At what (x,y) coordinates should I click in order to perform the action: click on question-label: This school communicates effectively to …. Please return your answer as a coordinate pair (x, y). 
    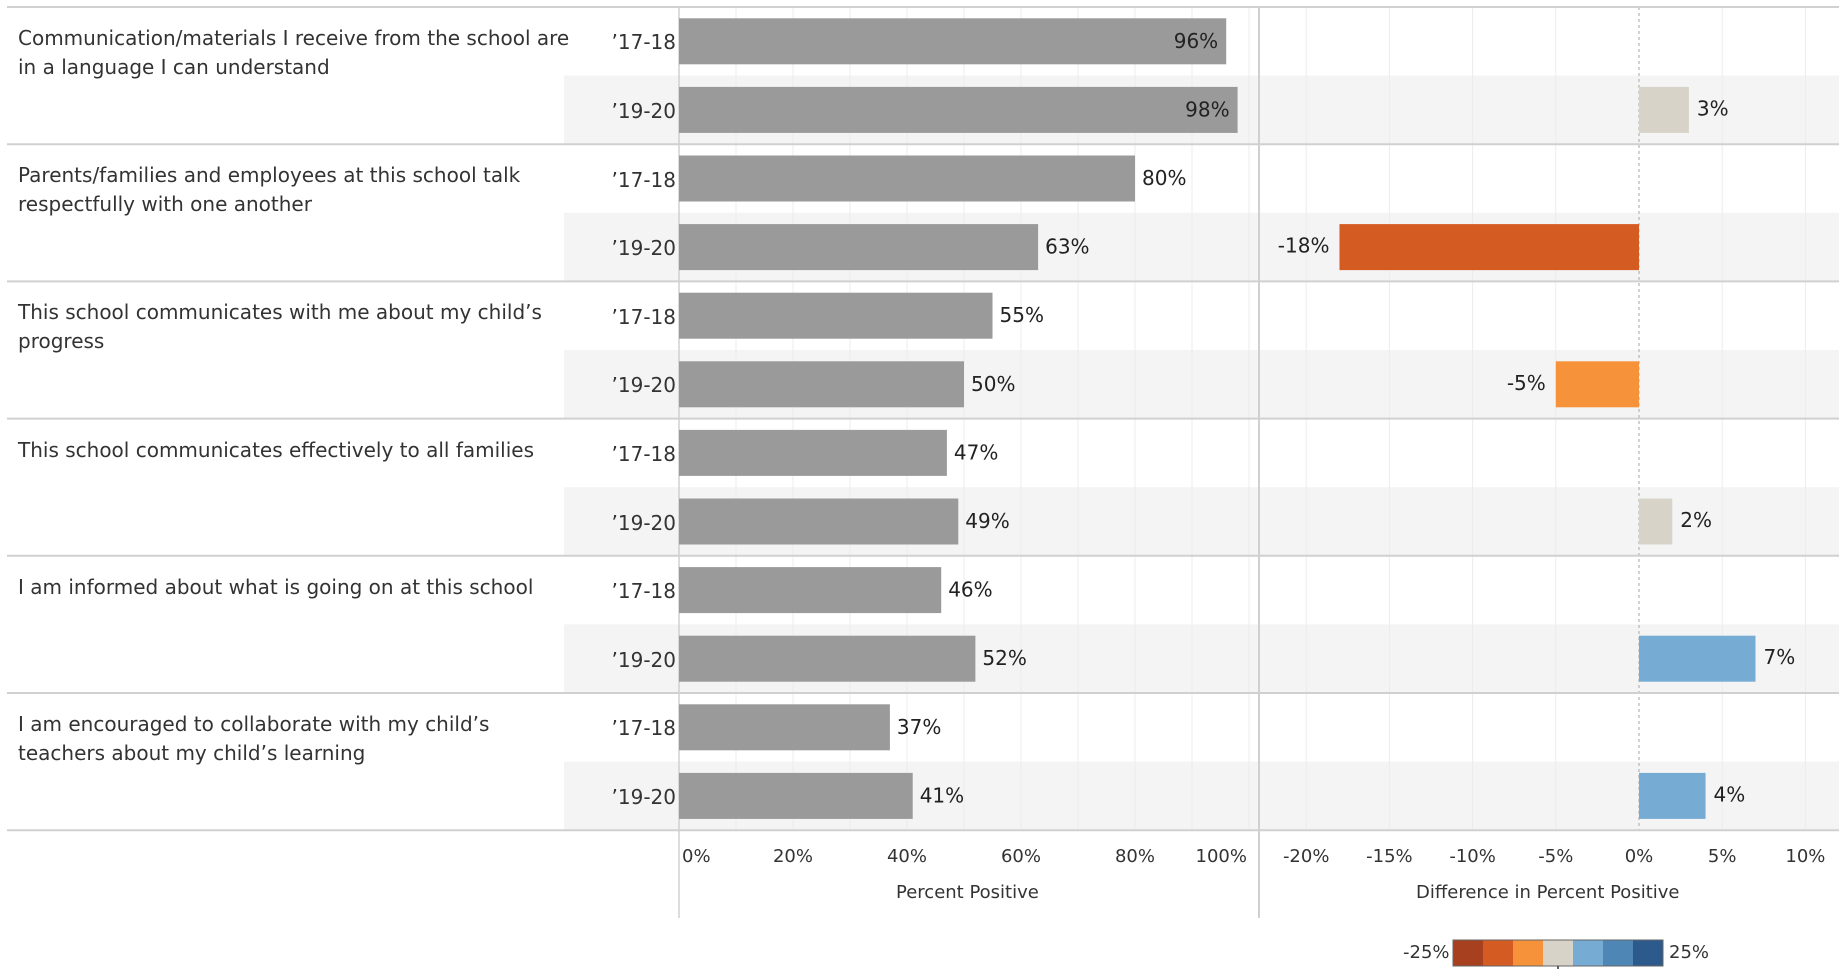
    Looking at the image, I should click on (276, 449).